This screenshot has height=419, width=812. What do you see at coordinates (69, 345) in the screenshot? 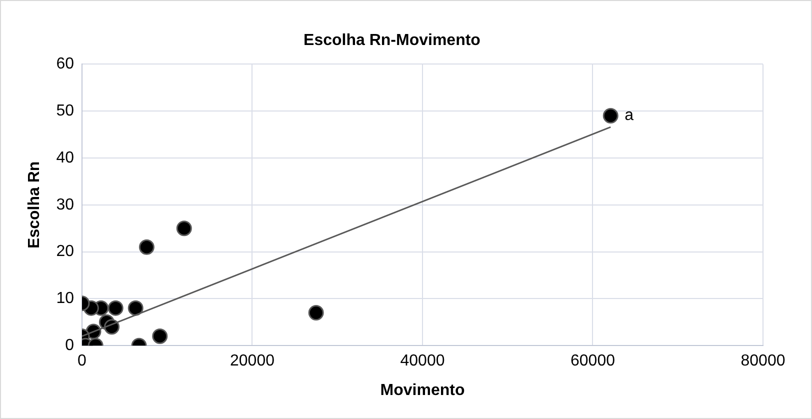
I see `y-tick-label: 0` at bounding box center [69, 345].